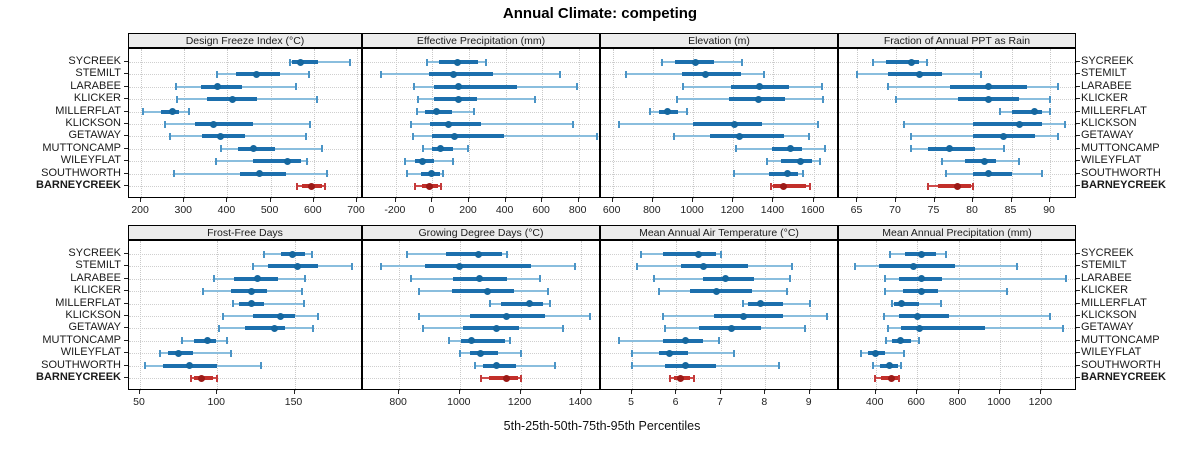 The height and width of the screenshot is (450, 1200). I want to click on axis-tick-label: 6, so click(675, 402).